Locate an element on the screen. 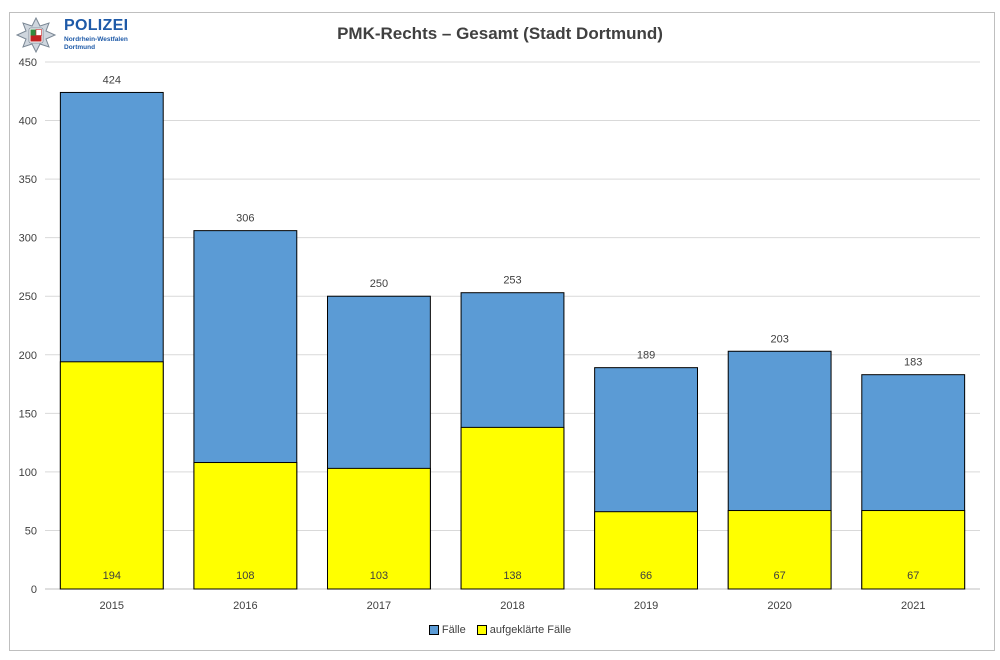 This screenshot has height=660, width=1000. x-tick-label: 2016 is located at coordinates (245, 606).